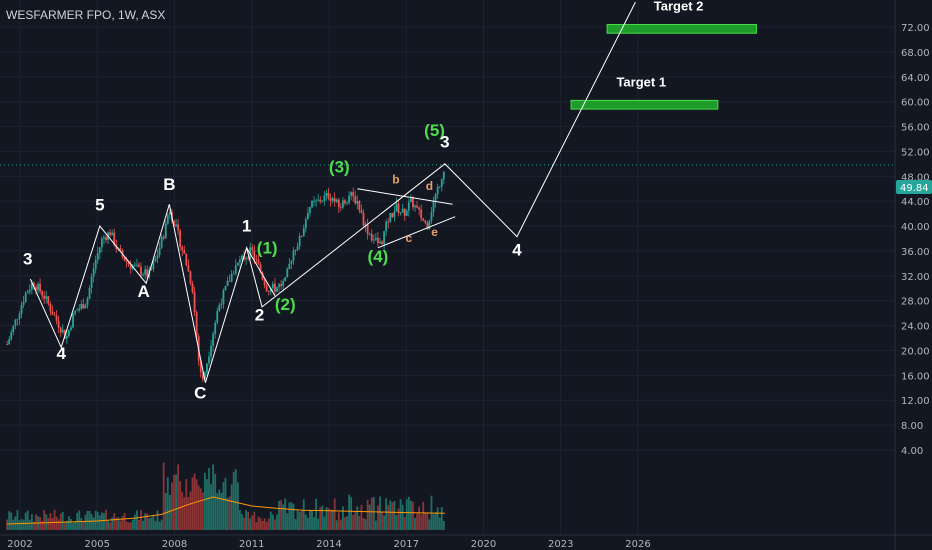  Describe the element at coordinates (915, 327) in the screenshot. I see `price-tick-label: 24.00` at that location.